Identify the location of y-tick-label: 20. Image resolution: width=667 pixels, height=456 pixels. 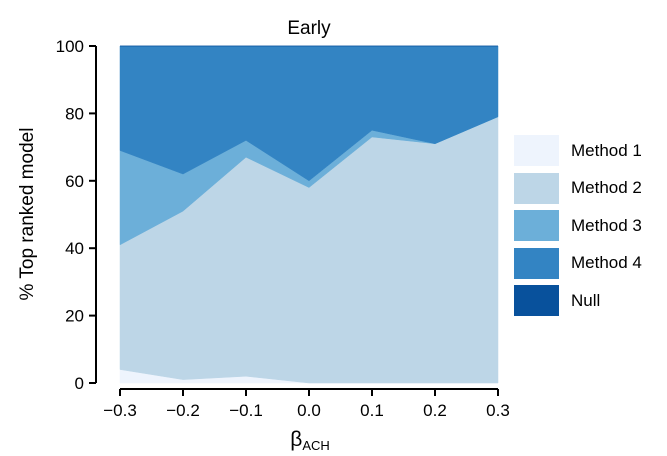
(74, 316).